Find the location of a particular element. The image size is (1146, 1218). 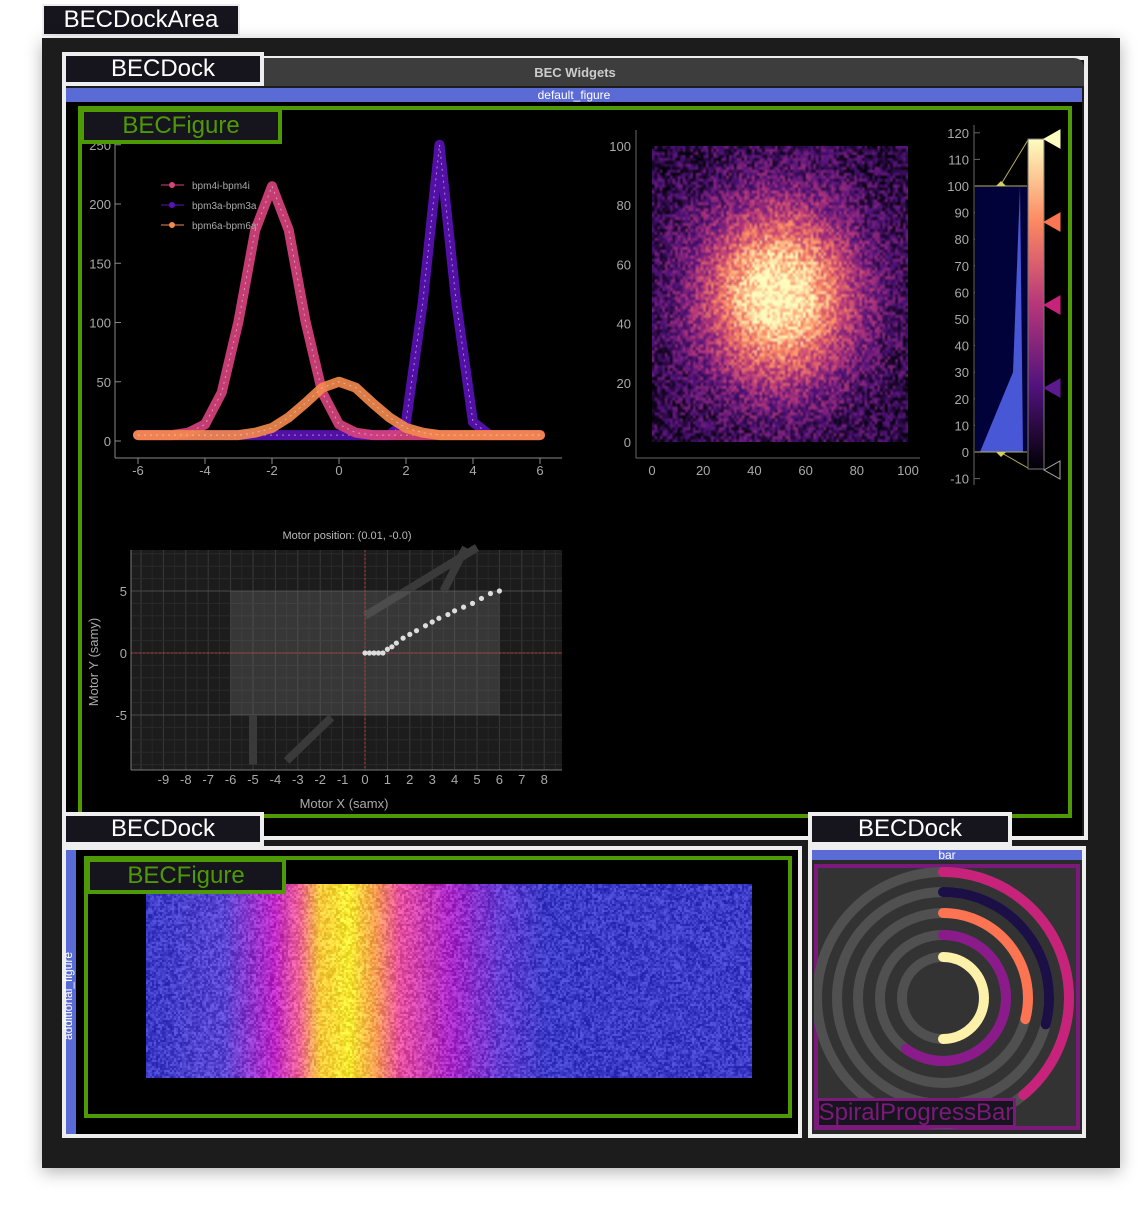

legend-label: bpm3a-bpm3a is located at coordinates (224, 206).